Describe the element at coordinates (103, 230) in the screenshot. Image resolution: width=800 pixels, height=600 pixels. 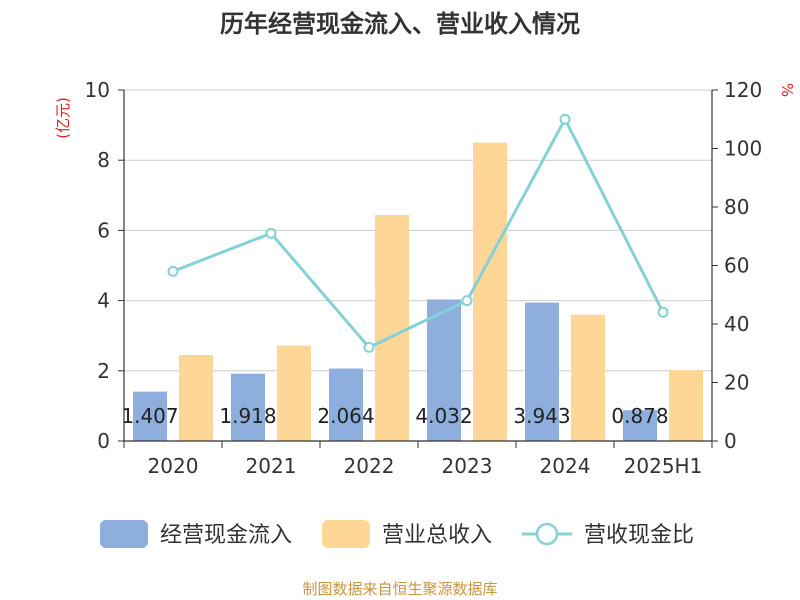
I see `y-left-tick-label: 6` at that location.